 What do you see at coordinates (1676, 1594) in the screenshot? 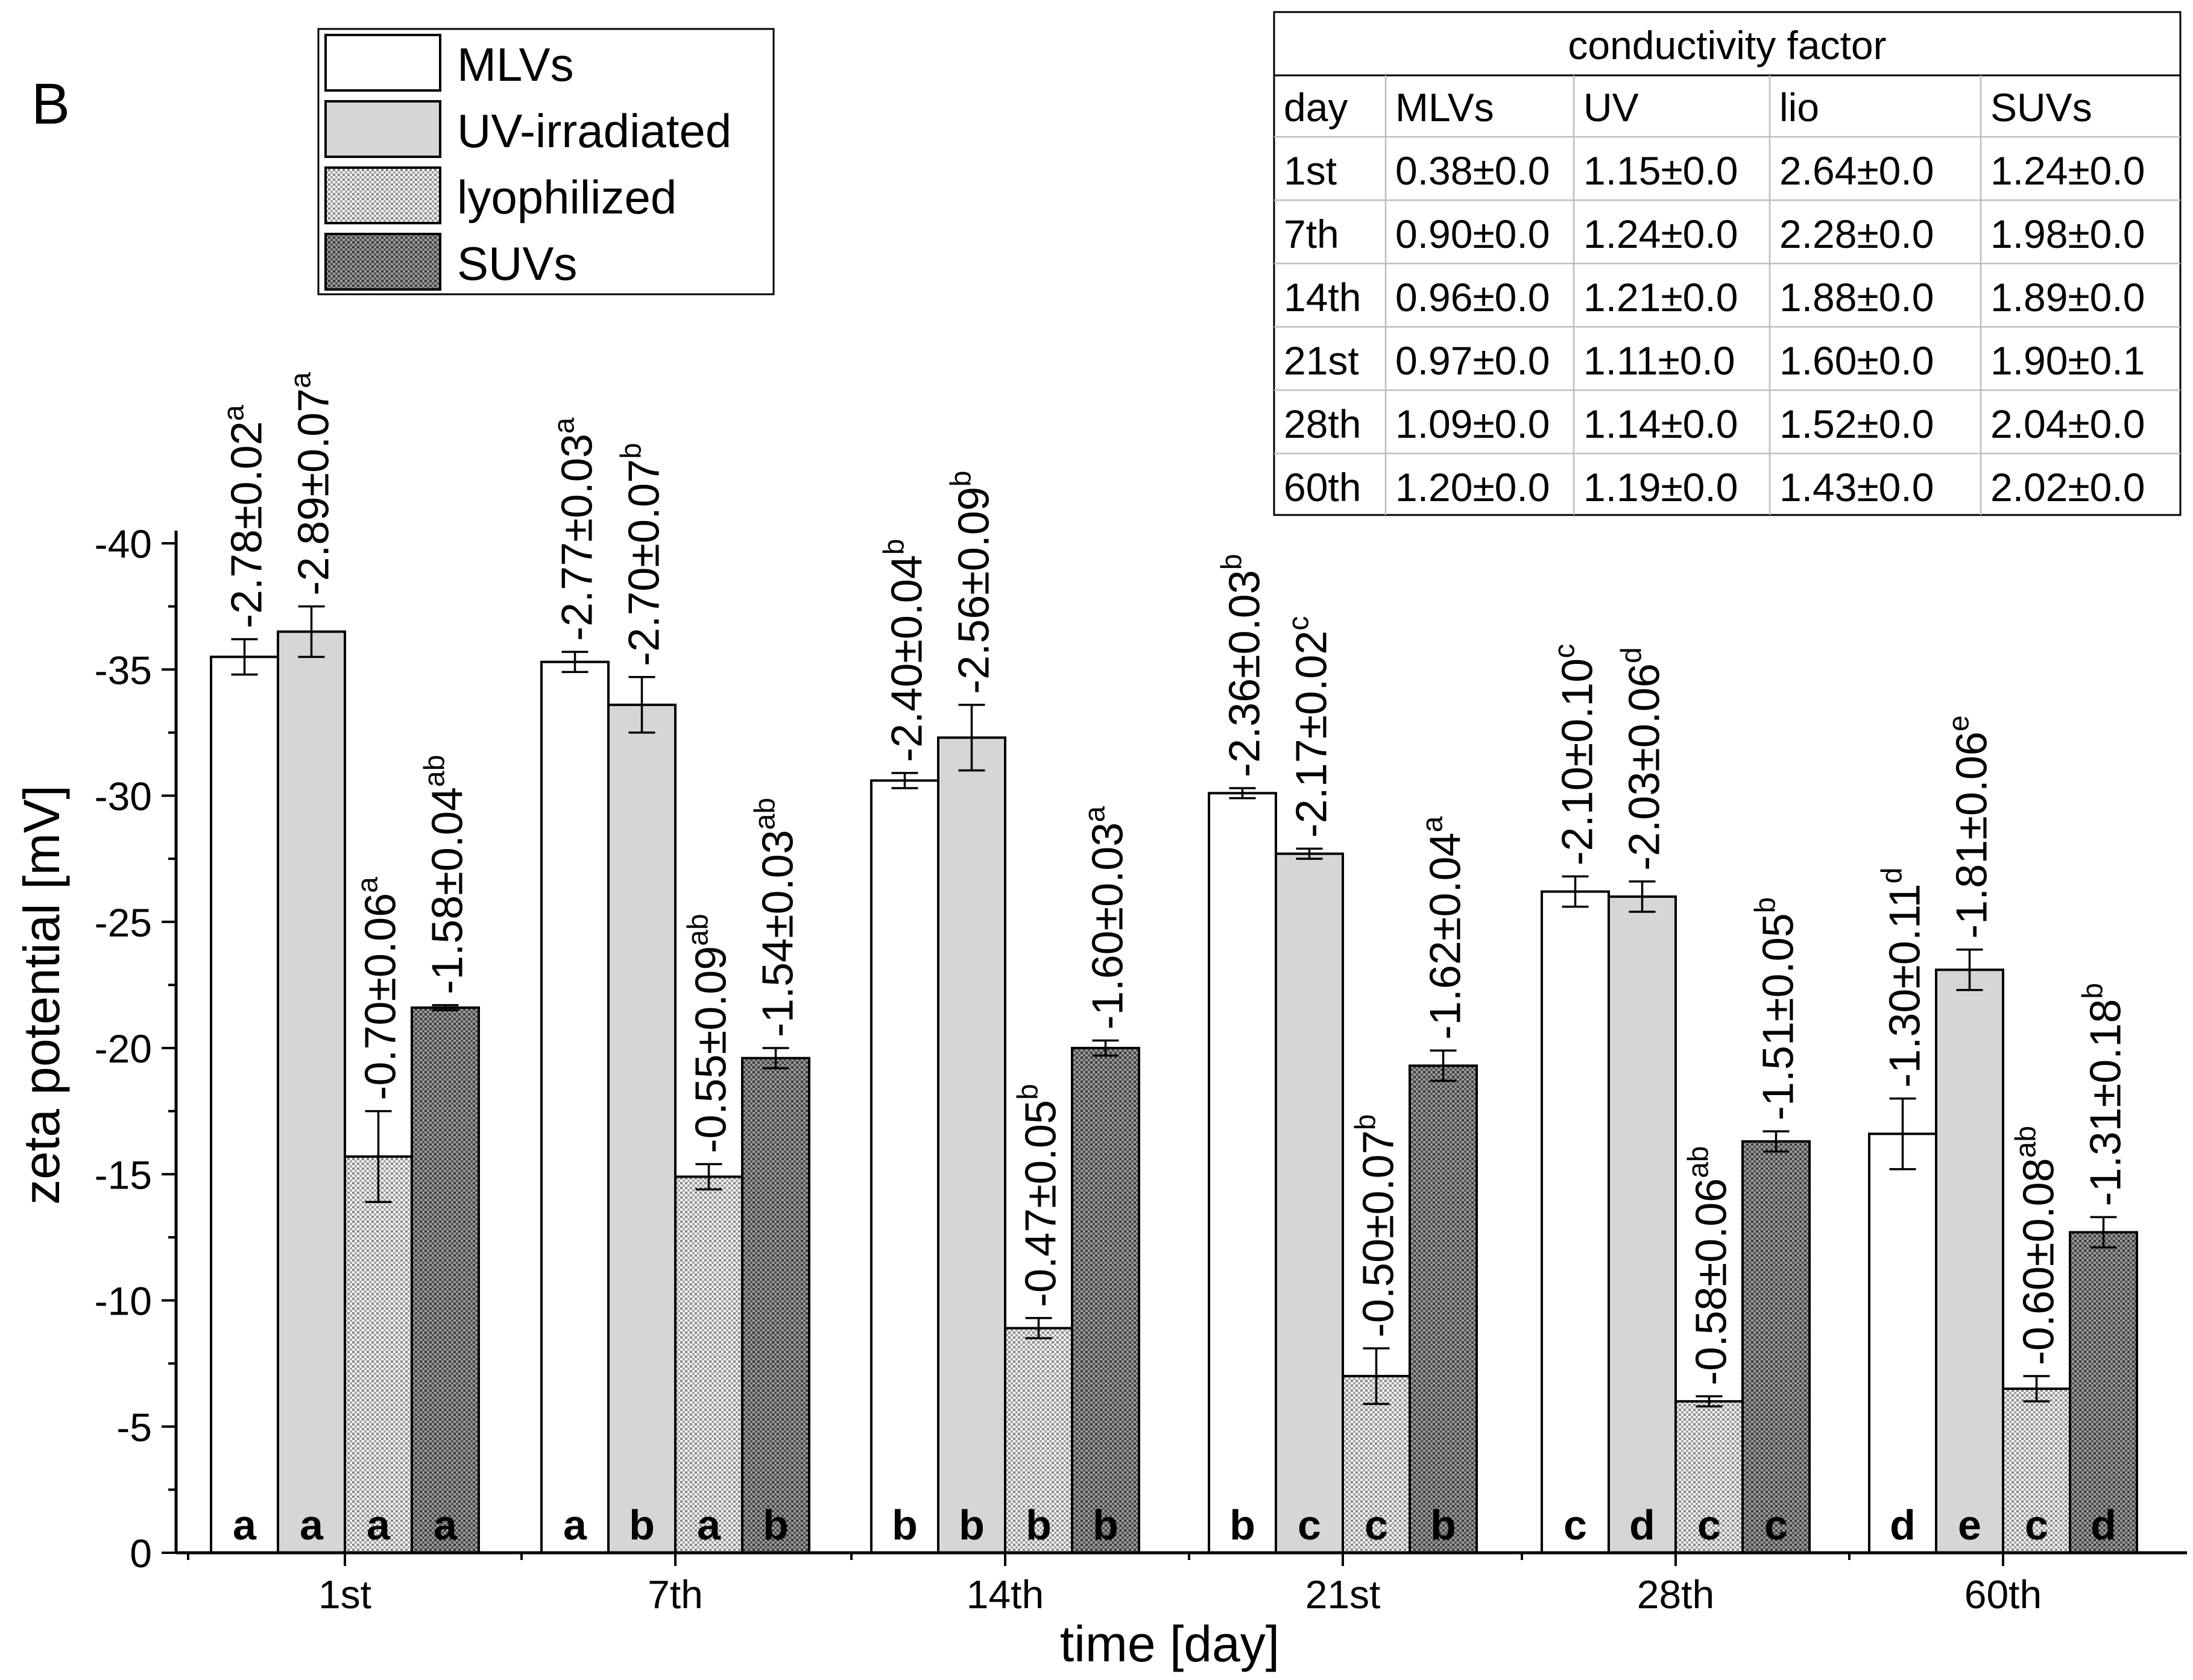
I see `x-tick-label-28th: 28th` at bounding box center [1676, 1594].